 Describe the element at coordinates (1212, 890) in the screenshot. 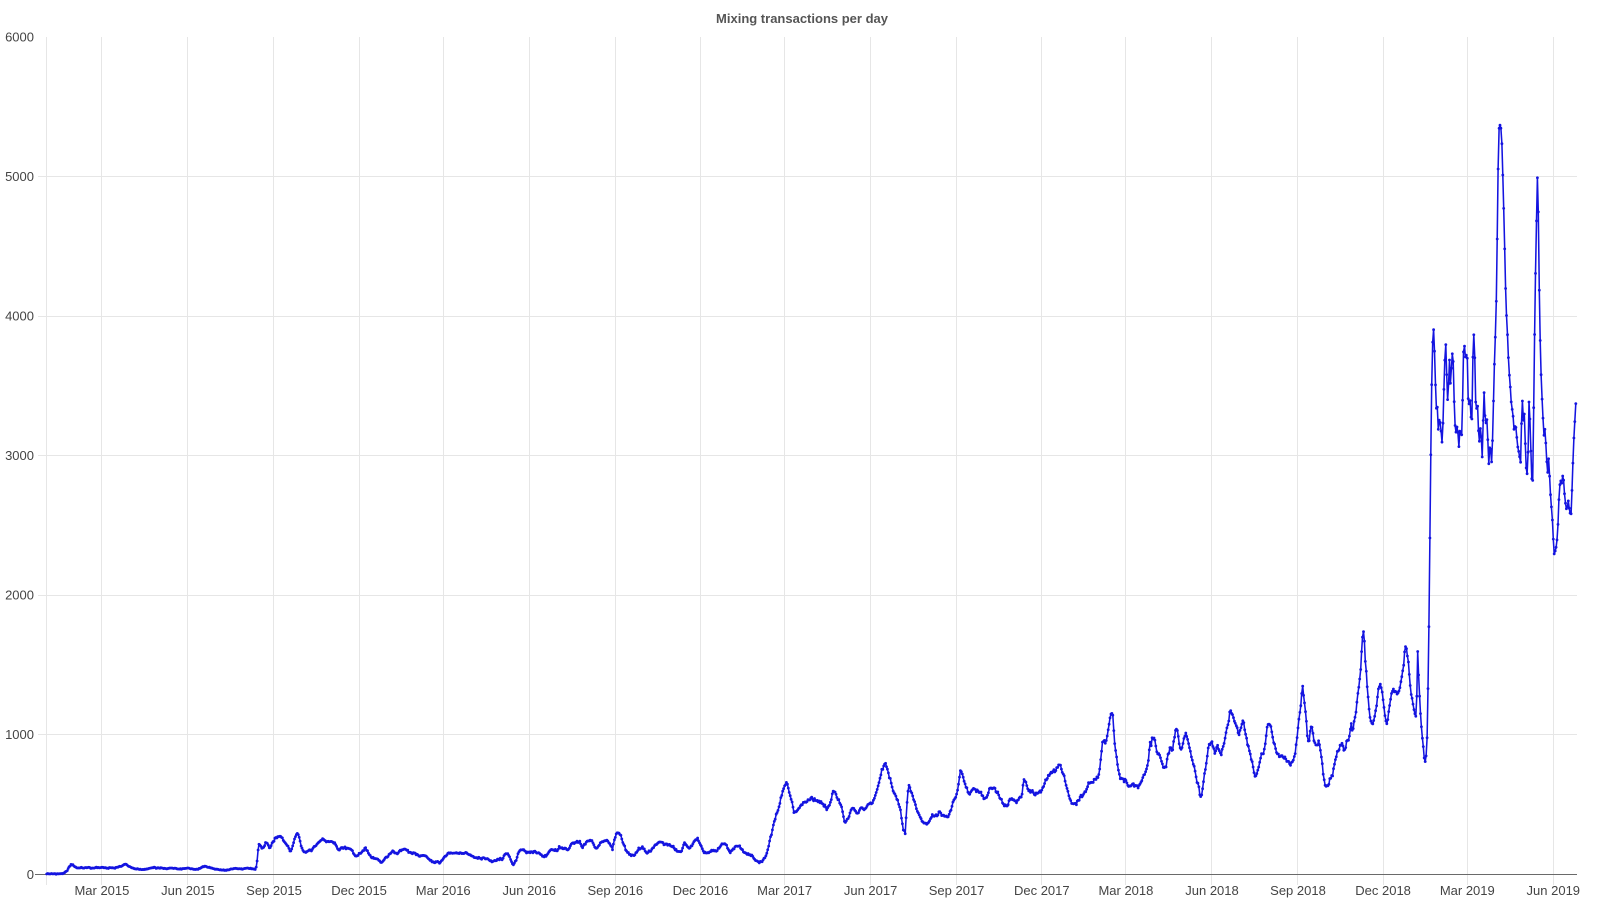

I see `svg-text: Jun 2018` at that location.